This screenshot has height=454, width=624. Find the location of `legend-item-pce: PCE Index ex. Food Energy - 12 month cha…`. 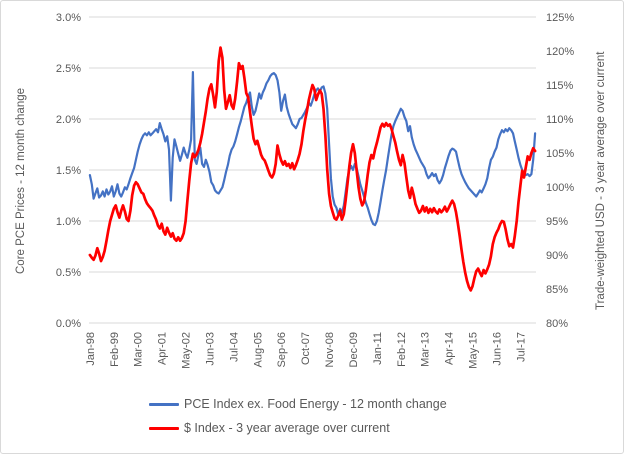

legend-item-pce: PCE Index ex. Food Energy - 12 month cha… is located at coordinates (298, 404).